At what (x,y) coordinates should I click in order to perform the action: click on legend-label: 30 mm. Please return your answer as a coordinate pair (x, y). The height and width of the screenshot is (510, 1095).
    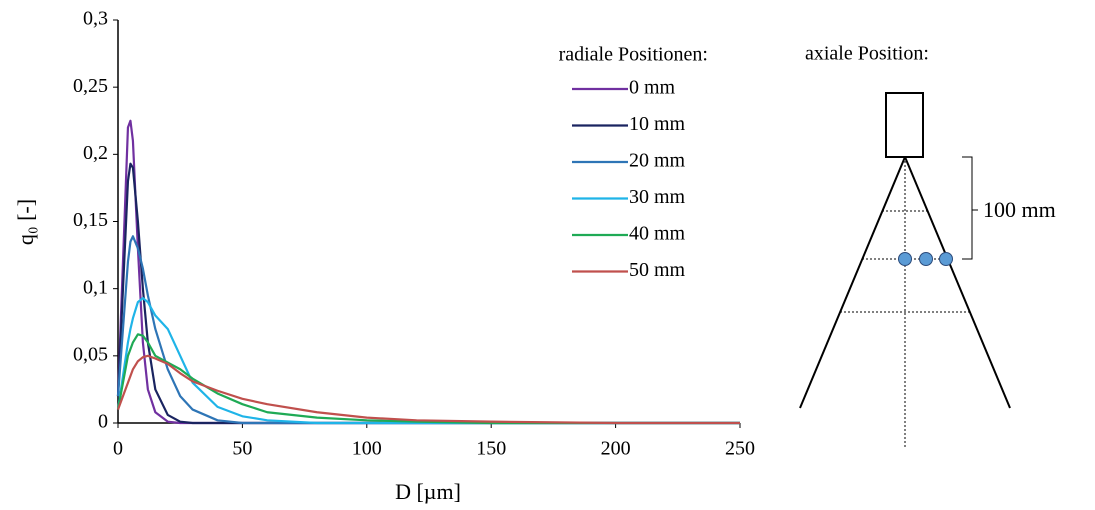
    Looking at the image, I should click on (657, 197).